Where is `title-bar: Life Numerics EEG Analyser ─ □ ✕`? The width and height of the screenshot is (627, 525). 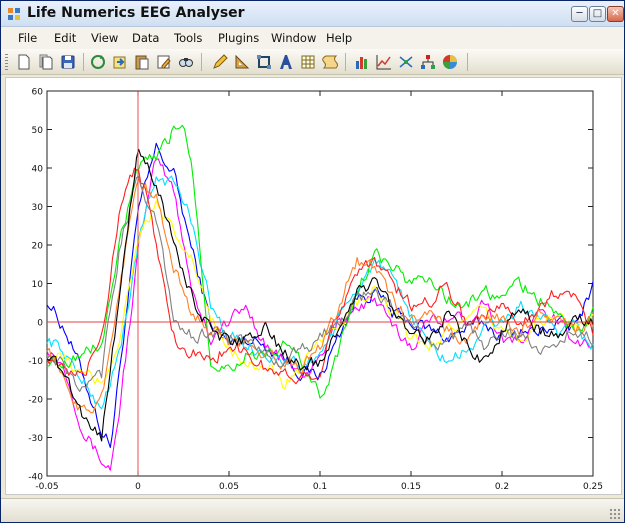 title-bar: Life Numerics EEG Analyser ─ □ ✕ is located at coordinates (312, 14).